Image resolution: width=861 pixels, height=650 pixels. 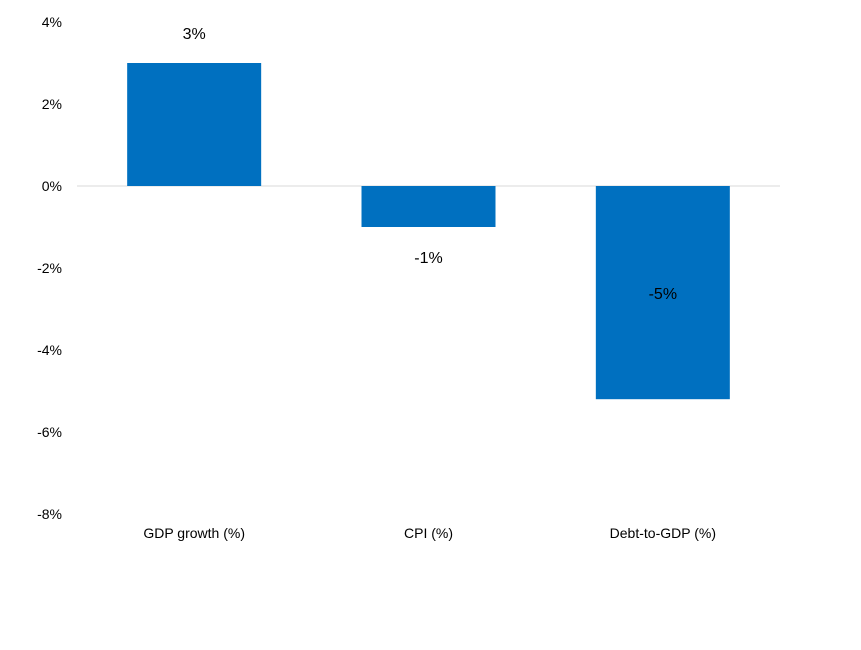 I want to click on y-tick-label: -2%, so click(x=49, y=268).